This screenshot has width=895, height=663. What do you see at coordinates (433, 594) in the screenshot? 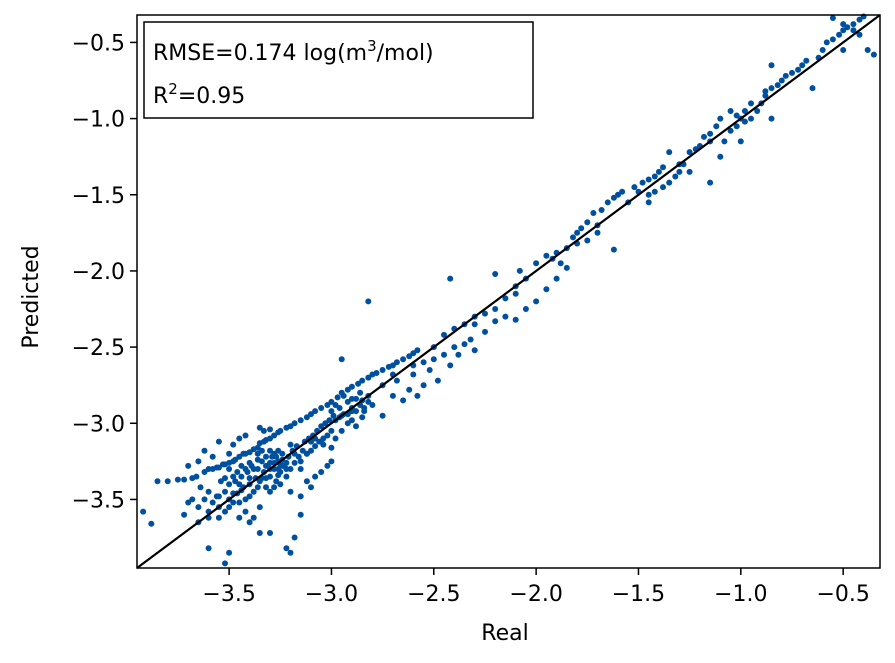
I see `x-tick-label: −2.5` at bounding box center [433, 594].